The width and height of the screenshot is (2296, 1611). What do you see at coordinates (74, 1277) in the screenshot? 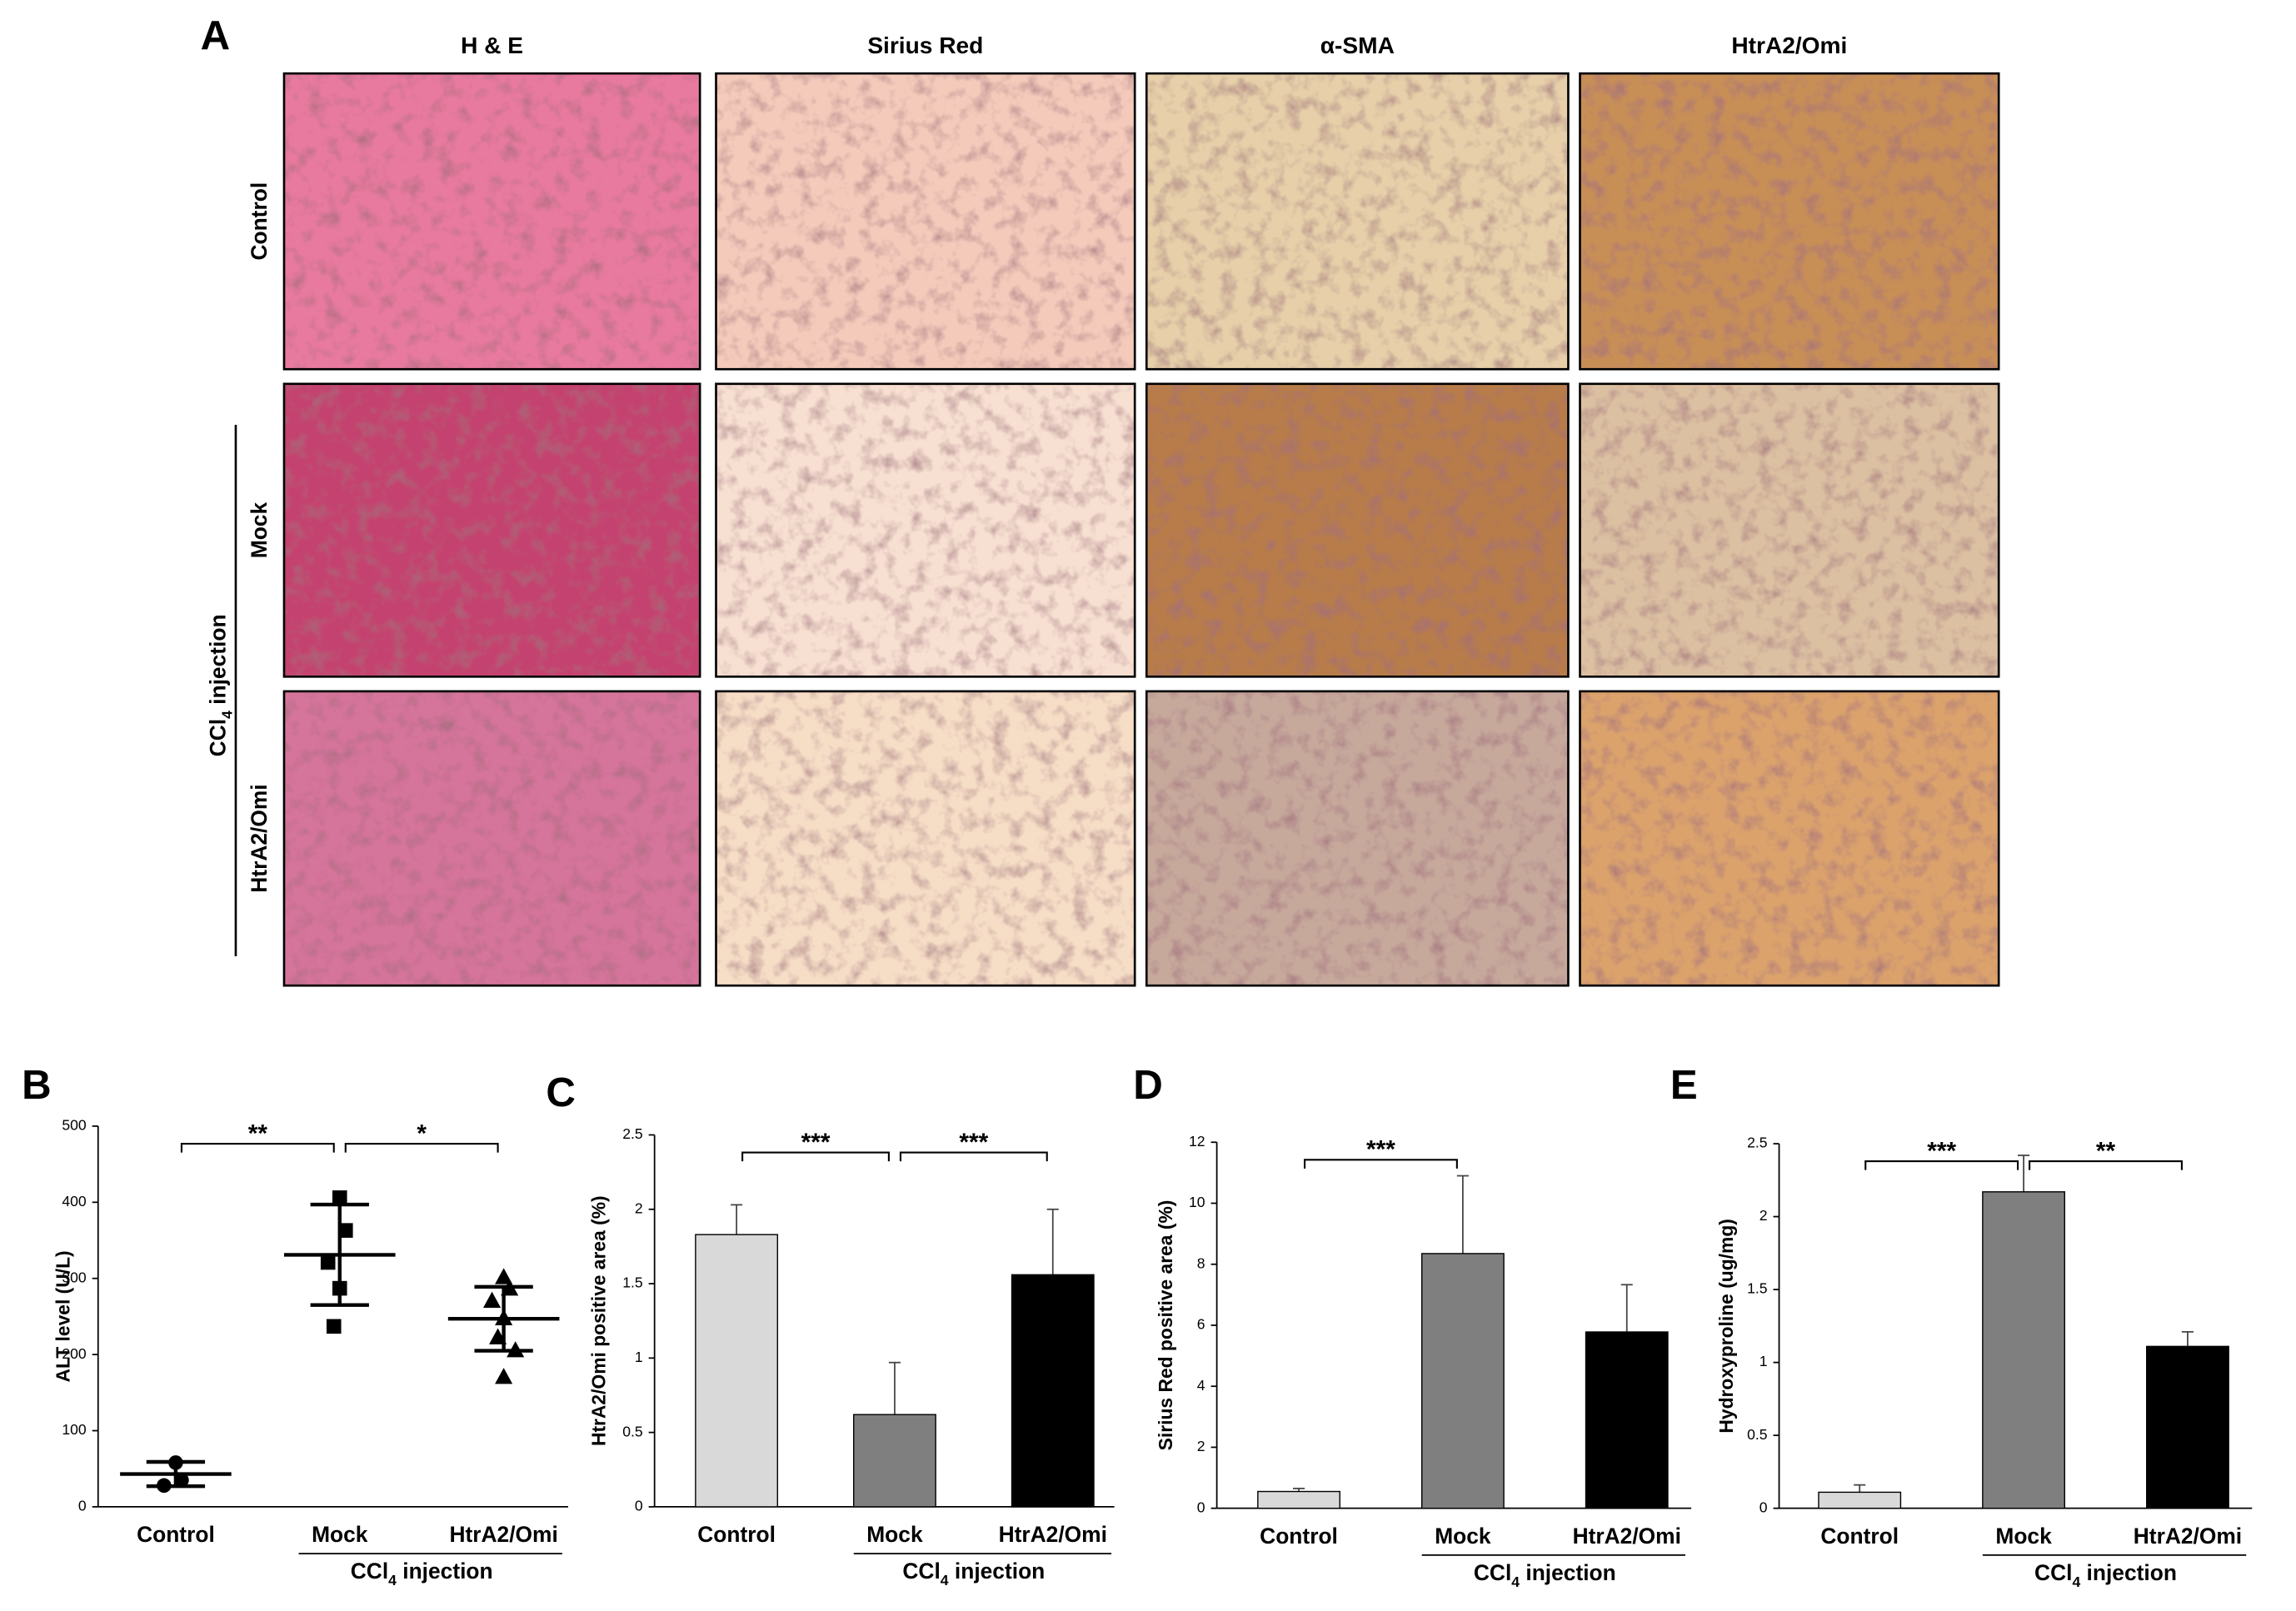
I see `y-tick-label: 300` at bounding box center [74, 1277].